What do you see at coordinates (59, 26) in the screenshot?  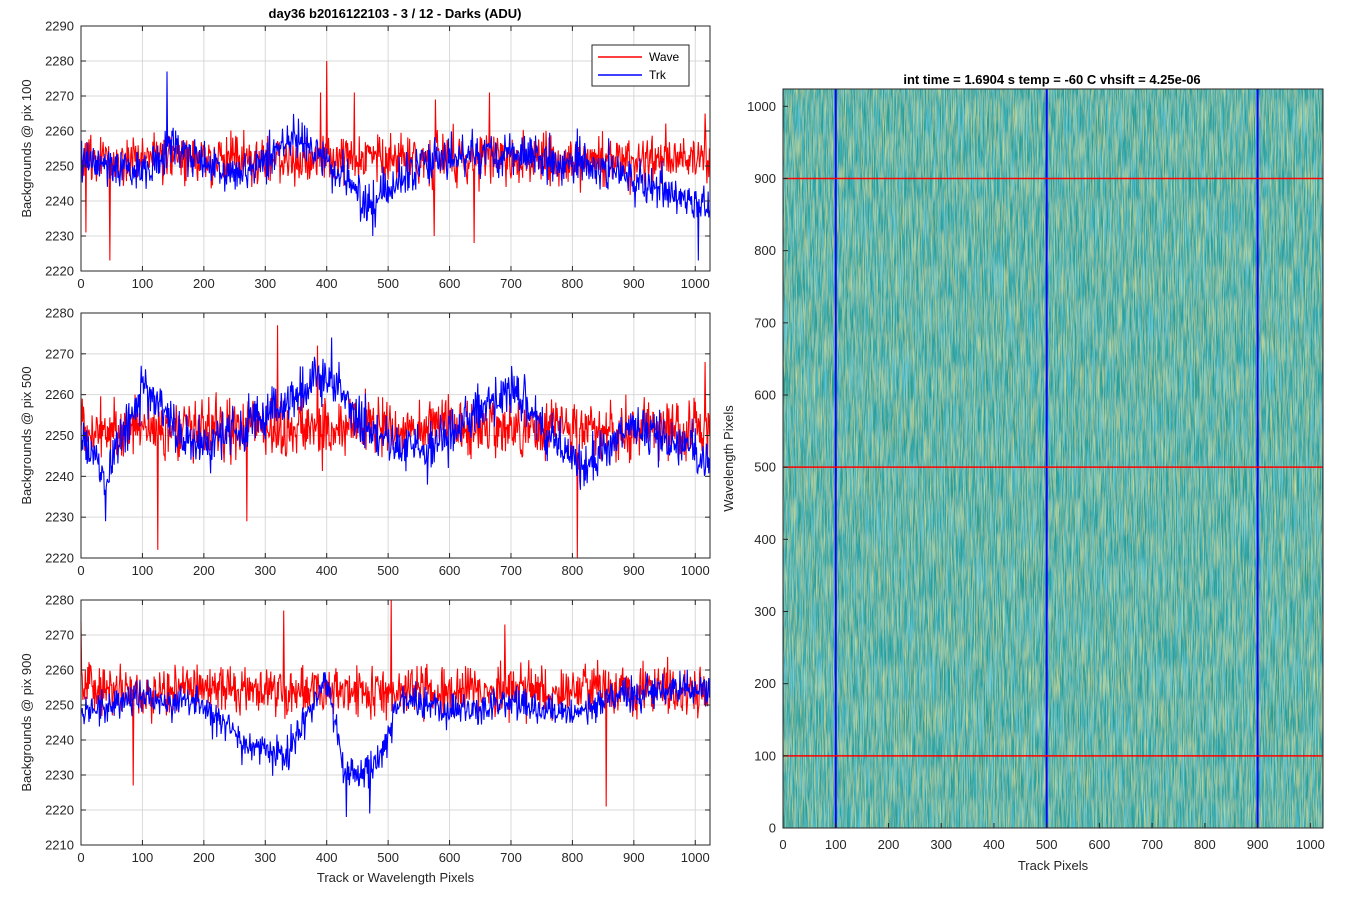 I see `y-tick-label: 2290` at bounding box center [59, 26].